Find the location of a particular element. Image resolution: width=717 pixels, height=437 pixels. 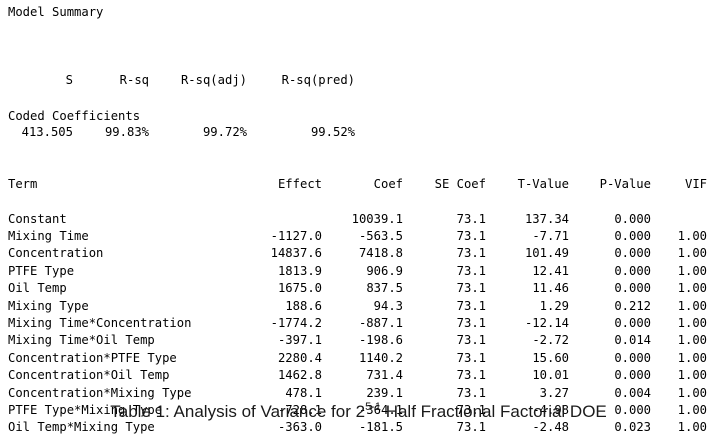

coef-t-value: 15.60 is located at coordinates (550, 357).